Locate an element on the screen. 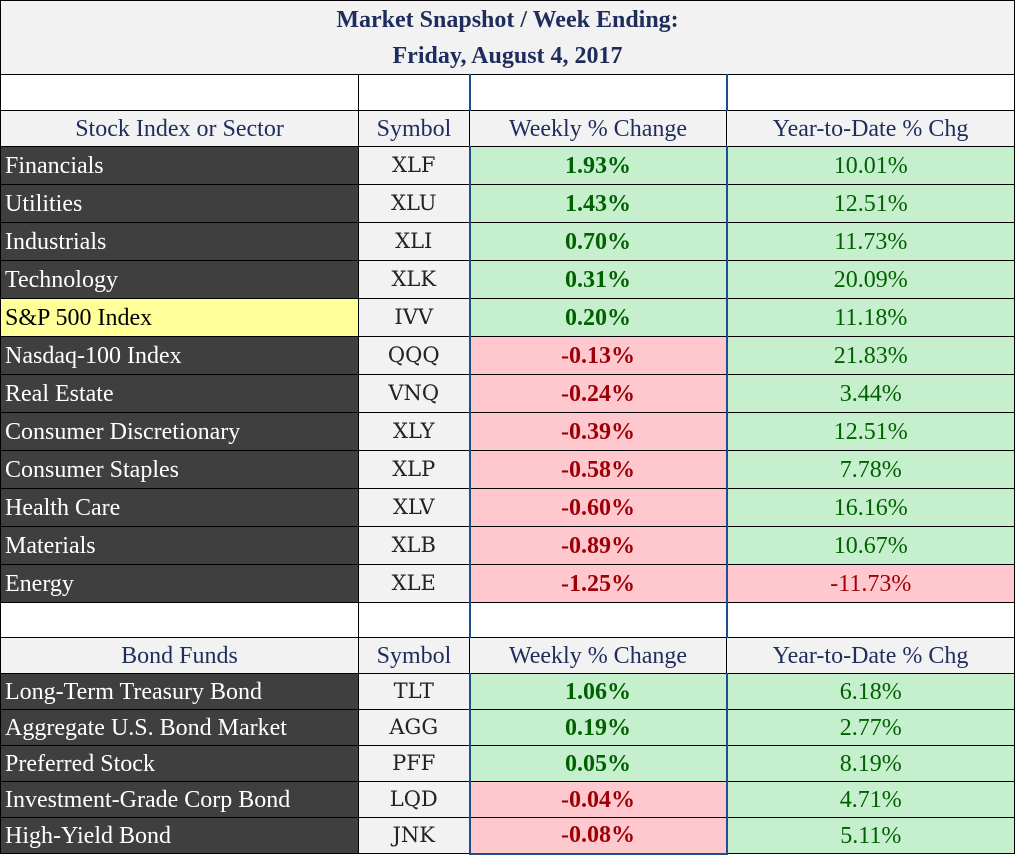  row-symbol: XLE is located at coordinates (414, 583).